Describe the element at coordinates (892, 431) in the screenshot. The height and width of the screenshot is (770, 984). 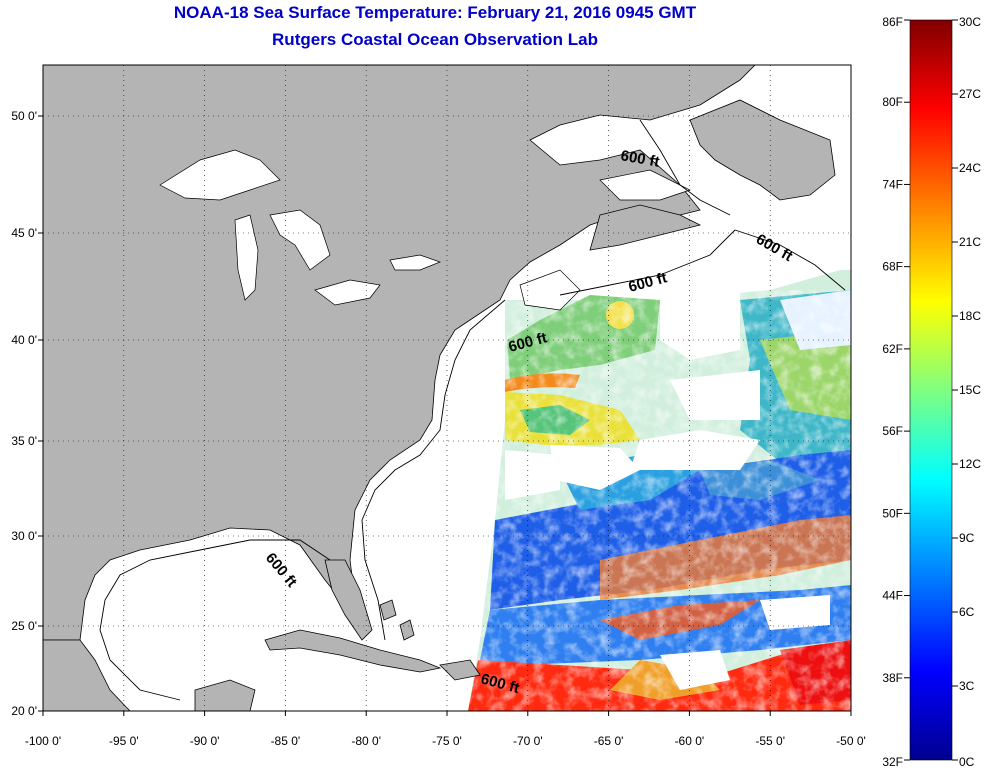
I see `colorbar-f-label: 56F` at that location.